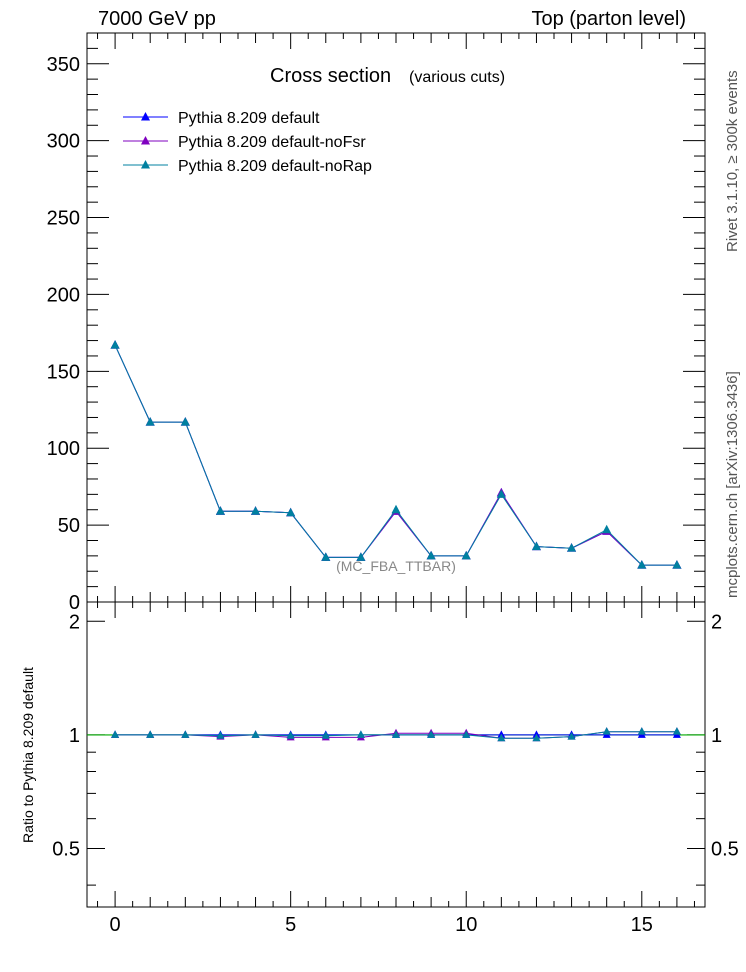  What do you see at coordinates (69, 526) in the screenshot?
I see `y-tick-label: 50` at bounding box center [69, 526].